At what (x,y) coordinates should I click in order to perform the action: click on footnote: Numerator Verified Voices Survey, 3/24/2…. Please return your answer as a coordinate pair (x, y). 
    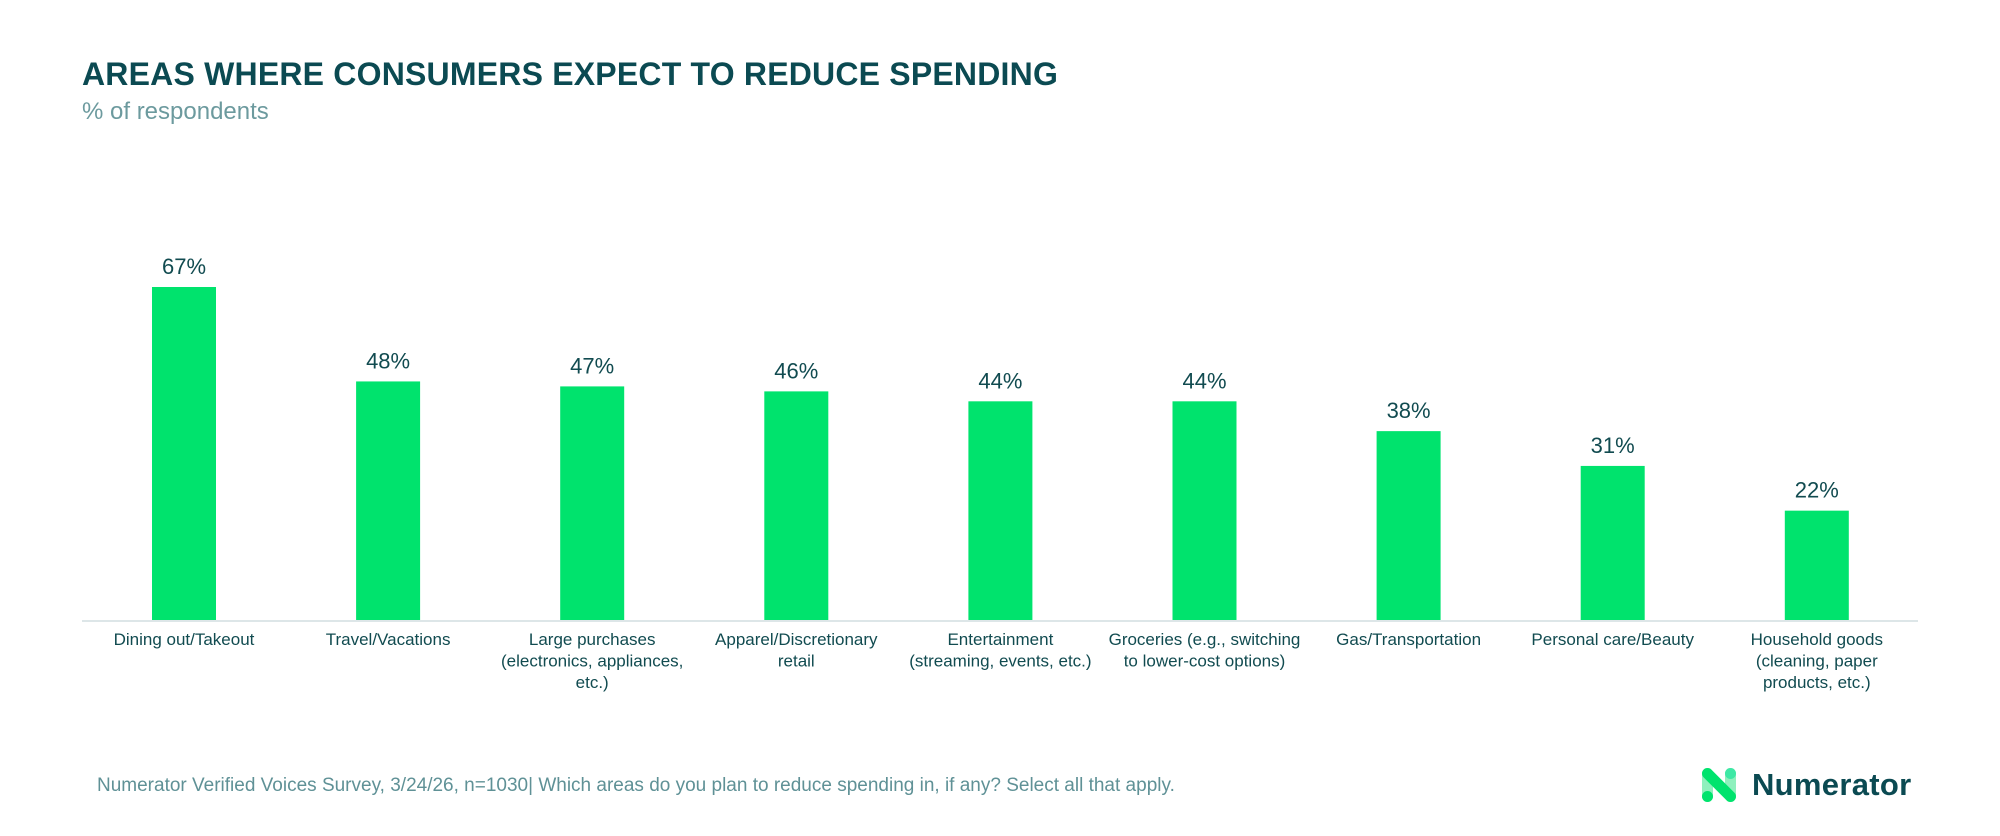
    Looking at the image, I should click on (636, 785).